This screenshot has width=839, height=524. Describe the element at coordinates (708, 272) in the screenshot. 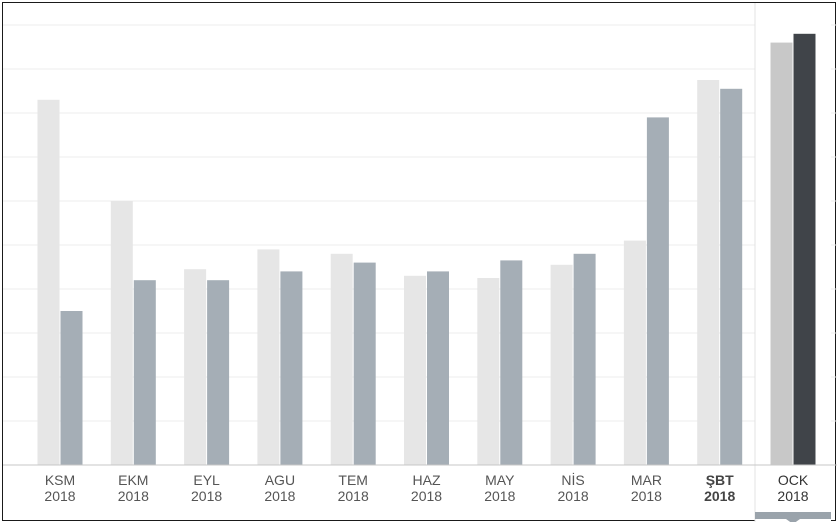

I see `bar-şbt-series-1` at that location.